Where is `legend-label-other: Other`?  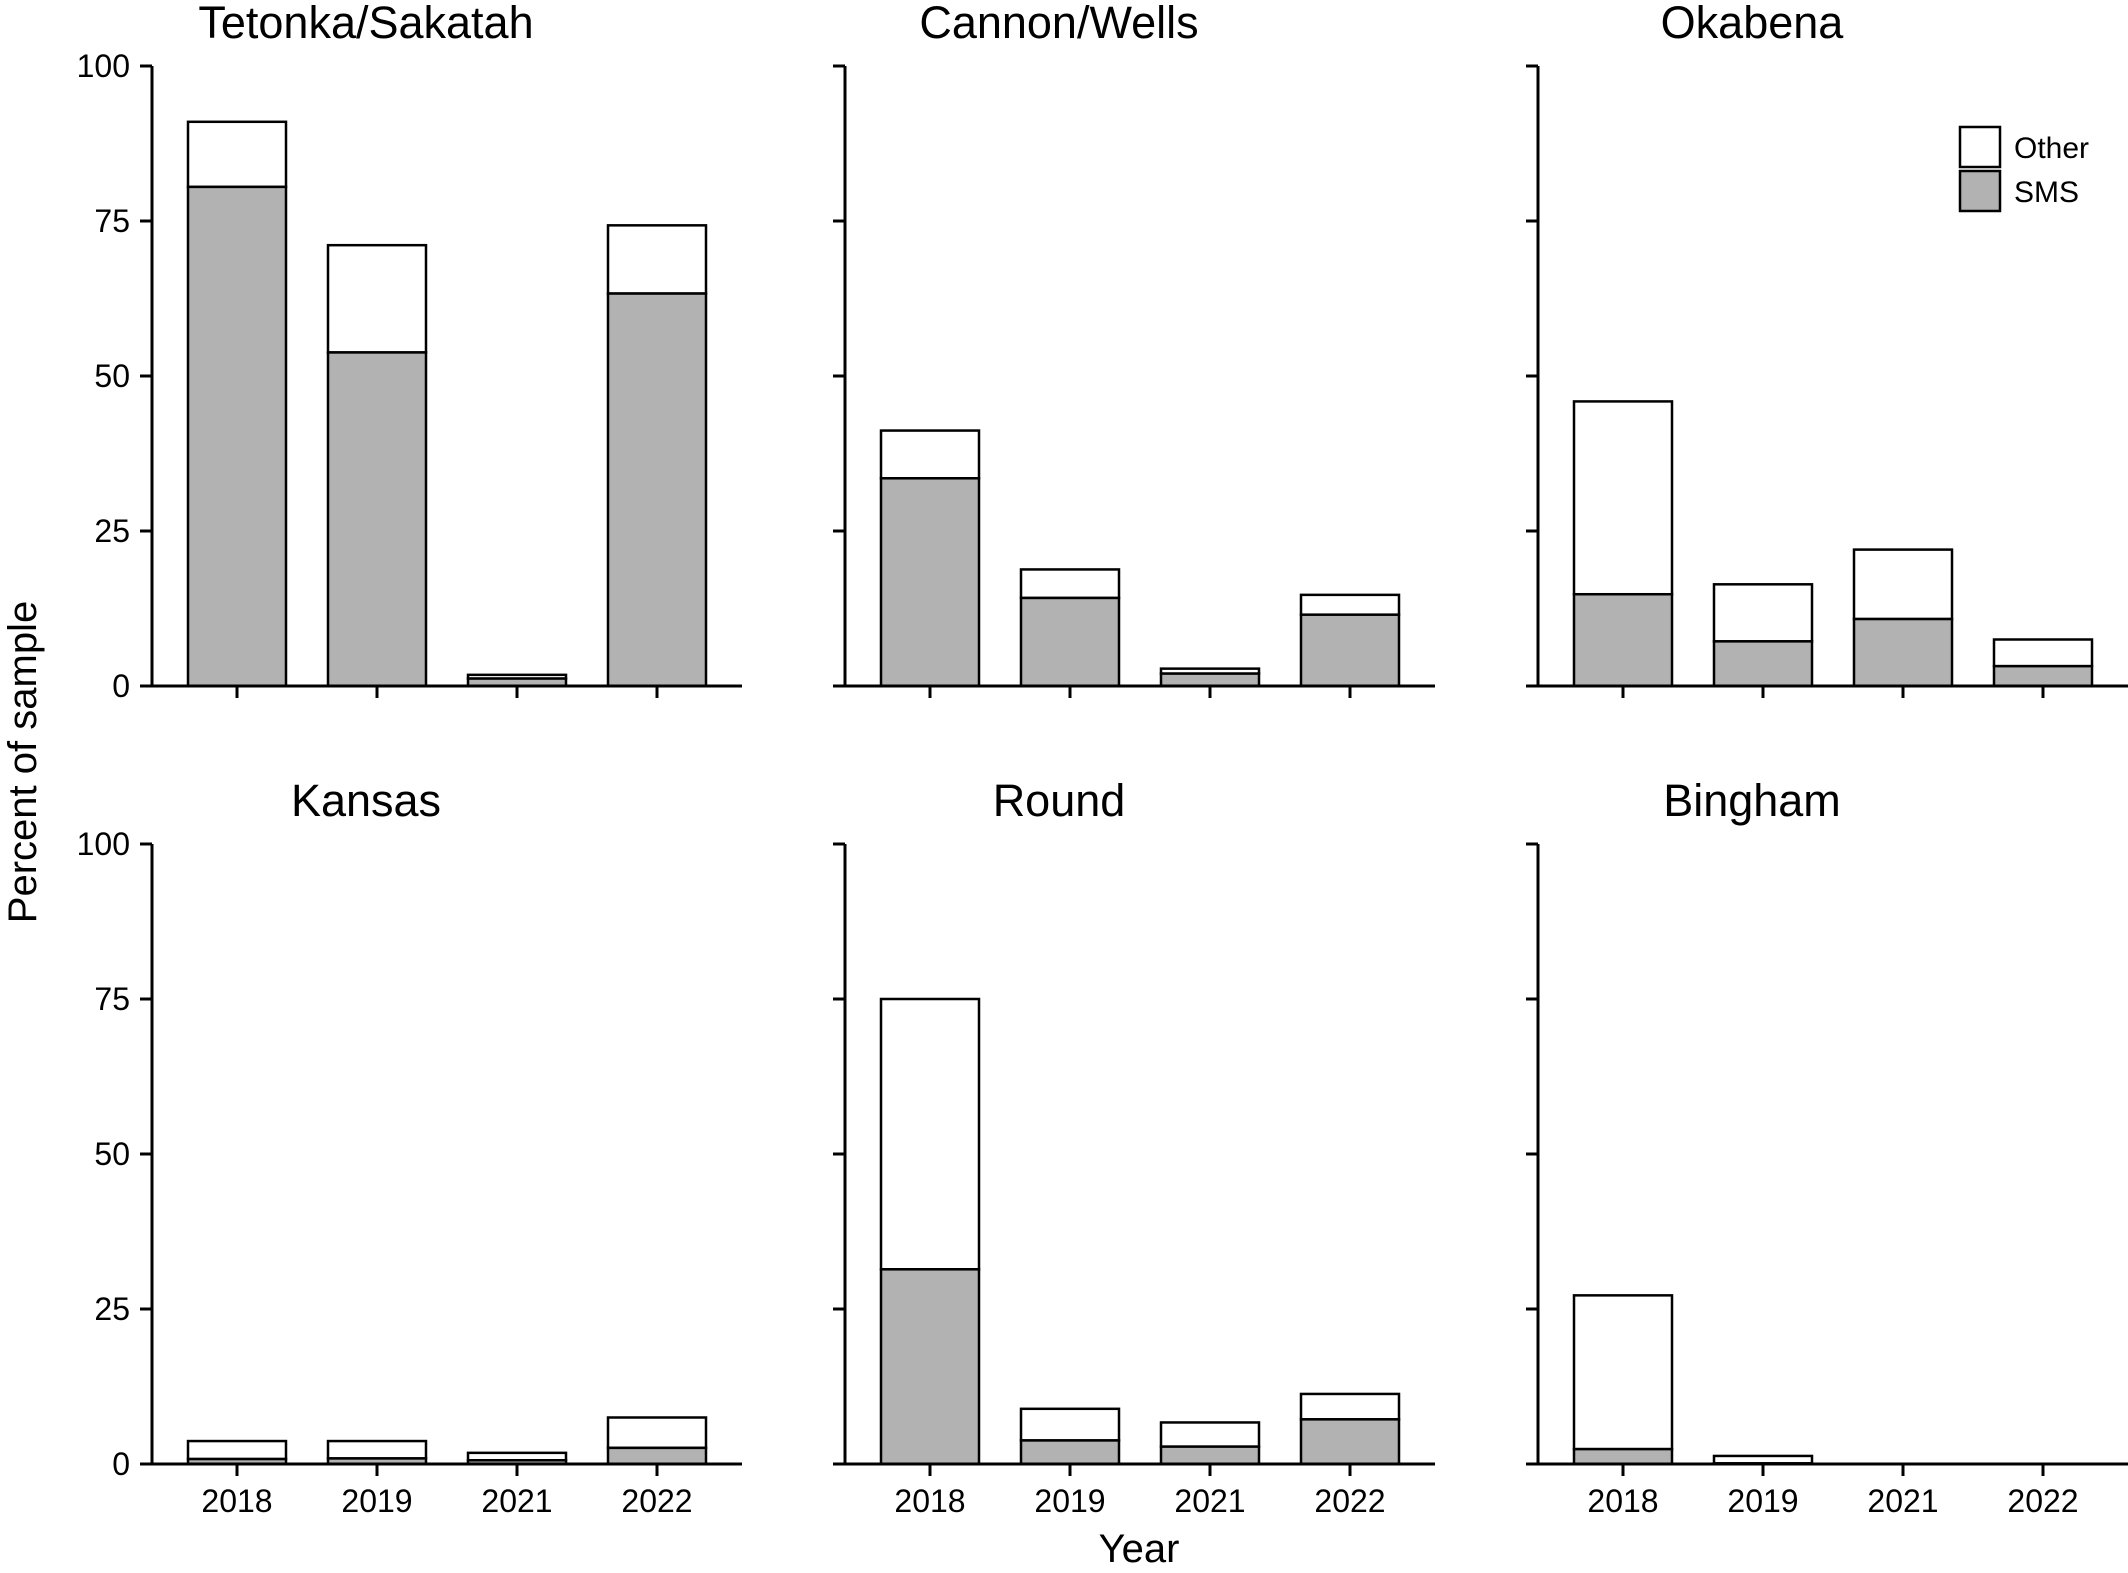 legend-label-other: Other is located at coordinates (2051, 148).